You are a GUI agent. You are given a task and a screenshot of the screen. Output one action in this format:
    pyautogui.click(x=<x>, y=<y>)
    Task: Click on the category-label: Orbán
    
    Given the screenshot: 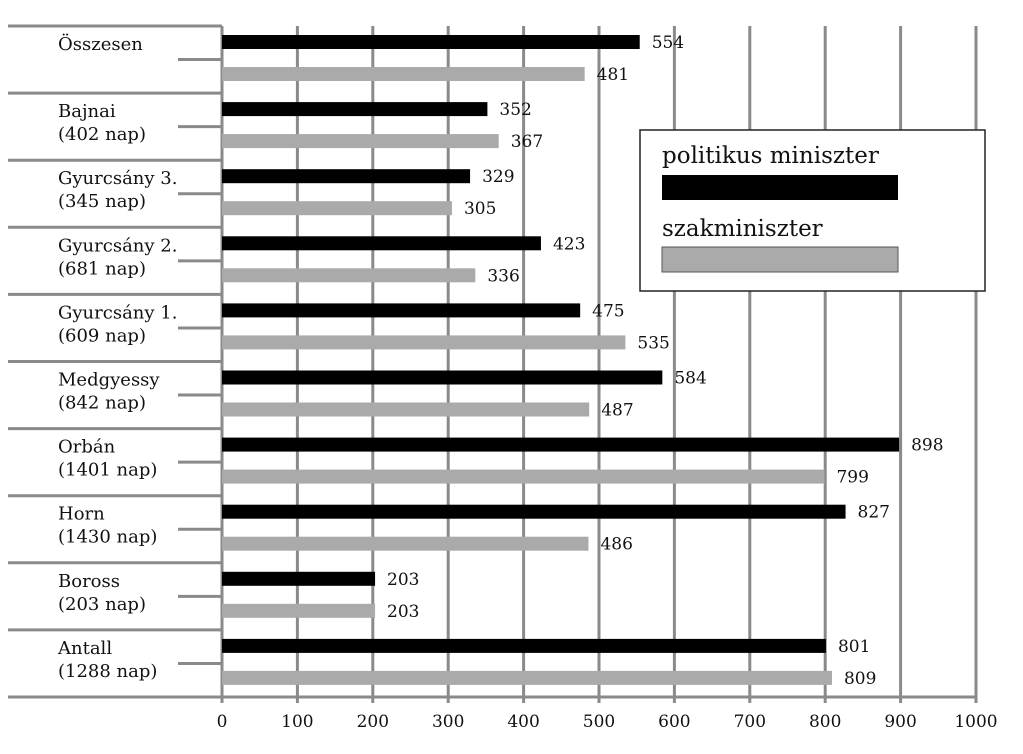 What is the action you would take?
    pyautogui.click(x=87, y=447)
    